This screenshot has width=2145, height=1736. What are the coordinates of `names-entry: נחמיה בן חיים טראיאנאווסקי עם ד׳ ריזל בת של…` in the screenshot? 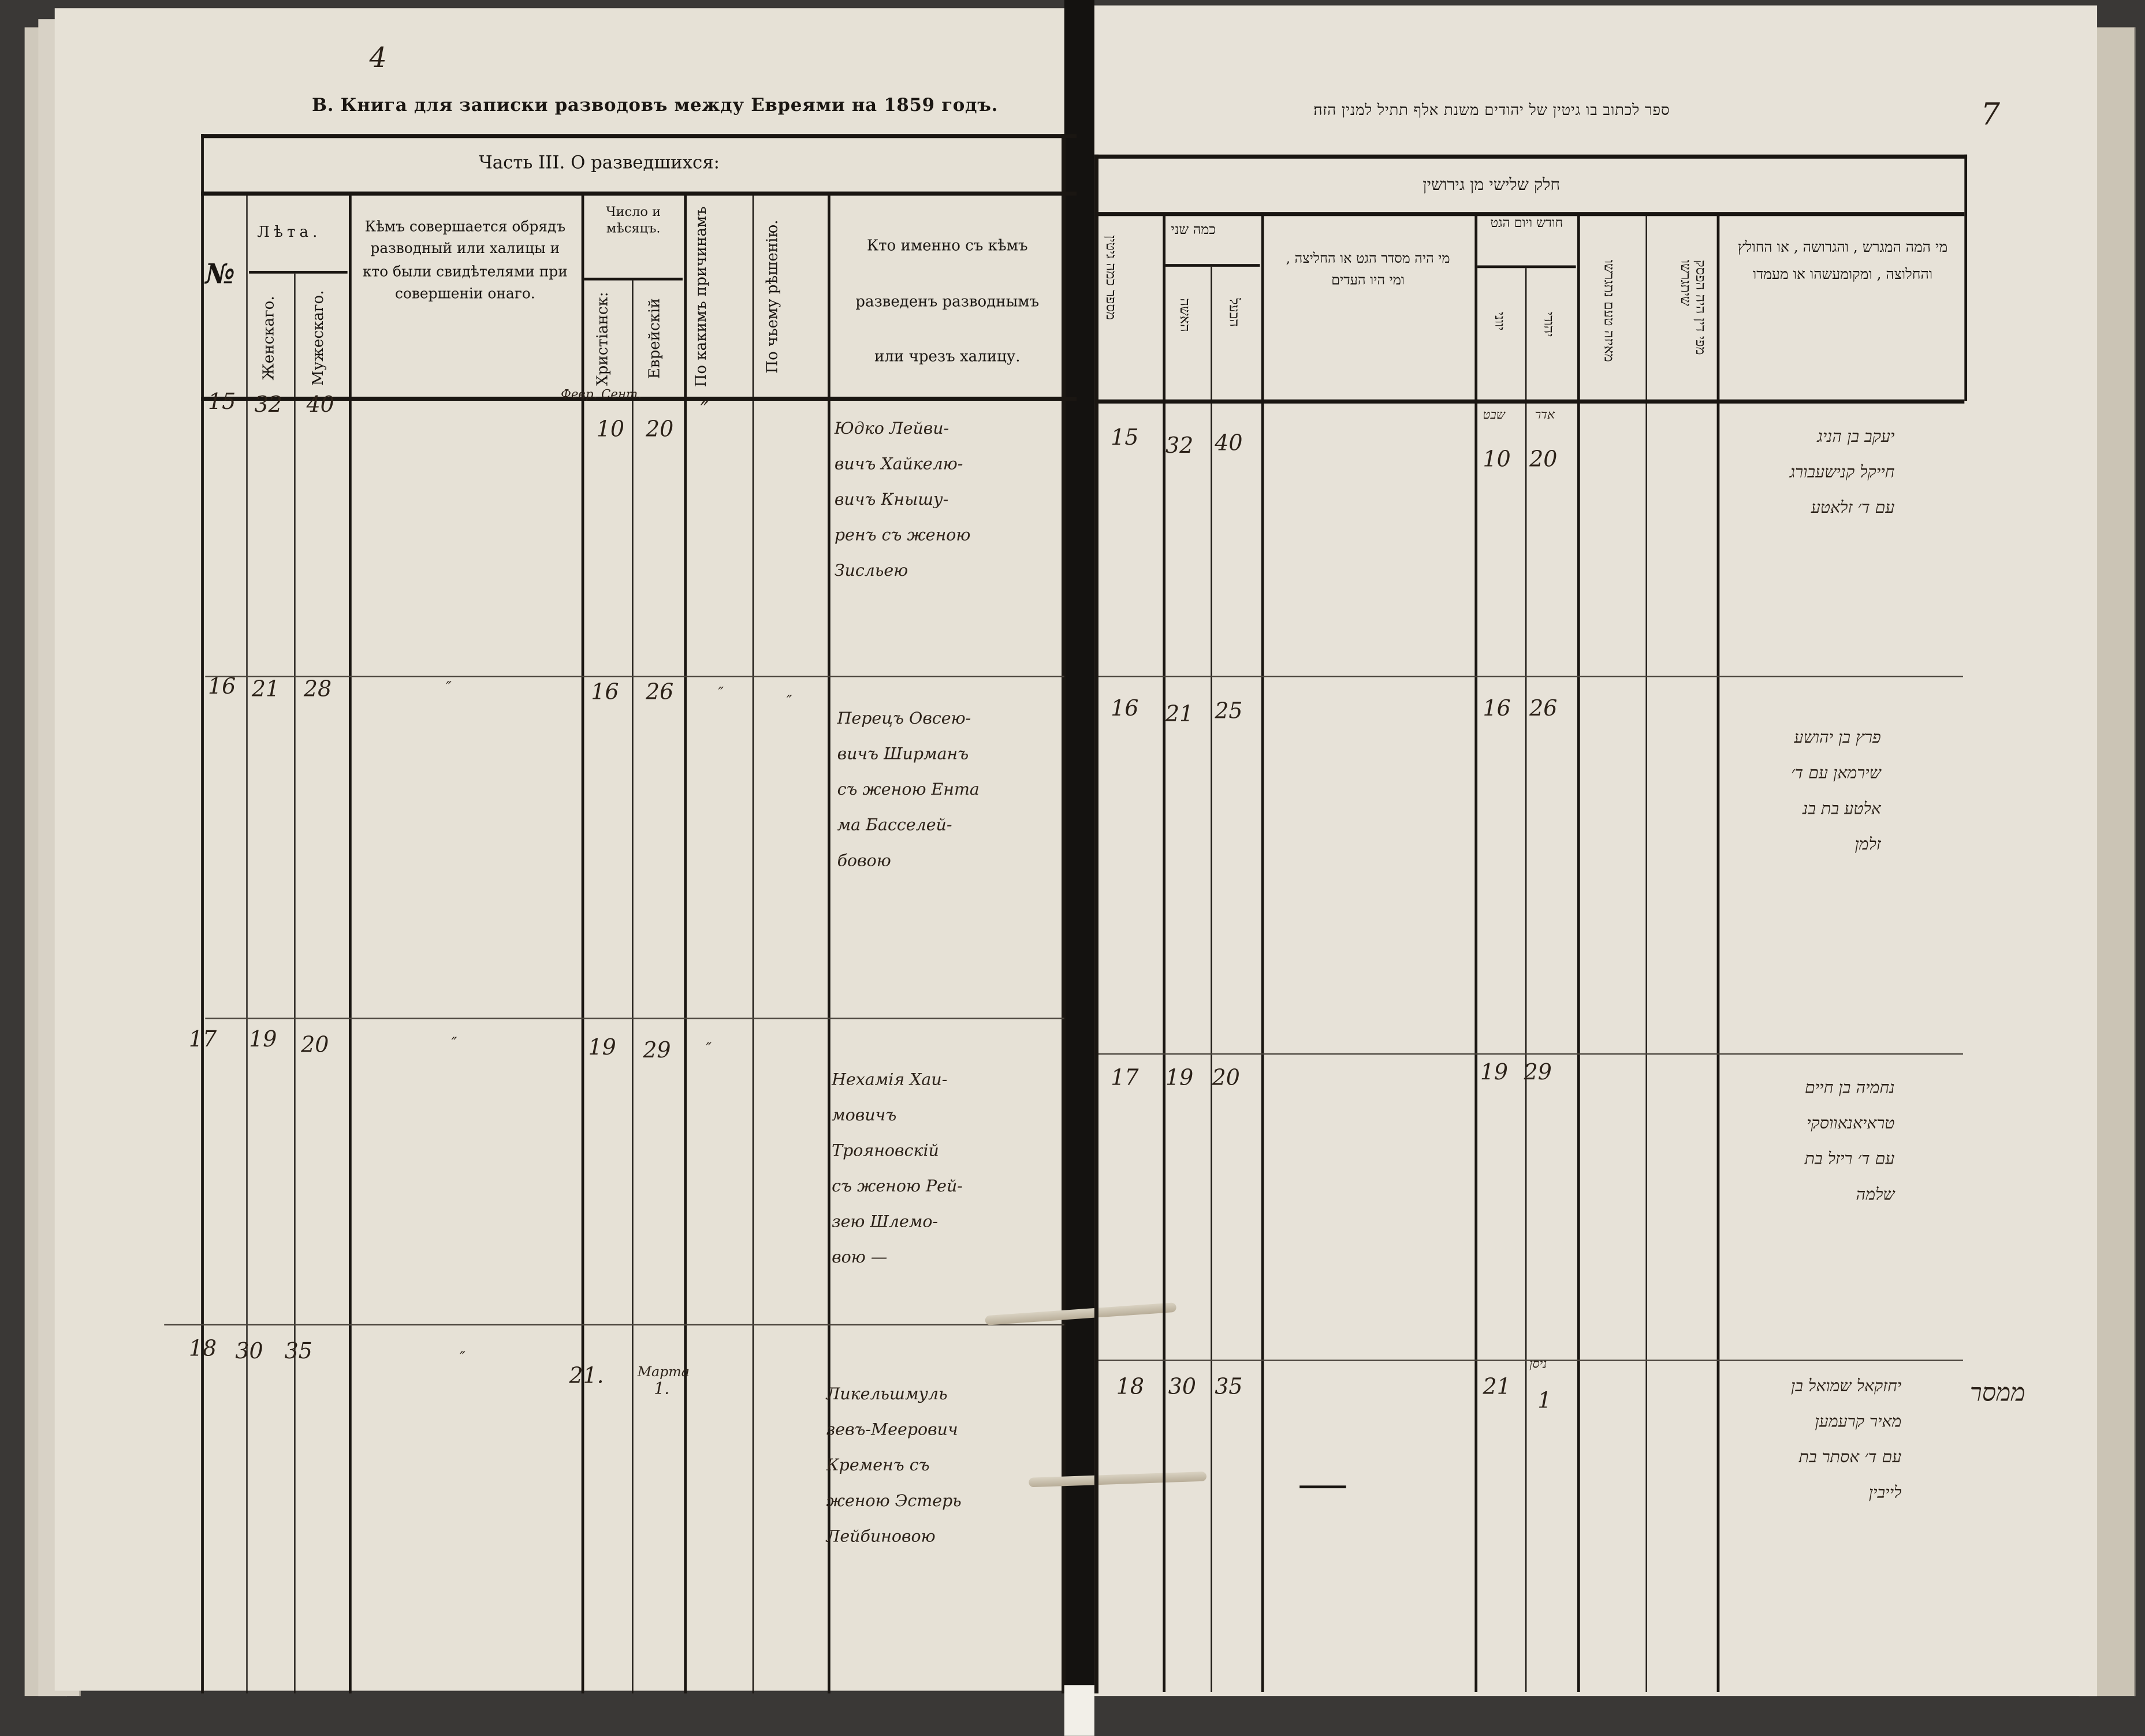 It's located at (1806, 1141).